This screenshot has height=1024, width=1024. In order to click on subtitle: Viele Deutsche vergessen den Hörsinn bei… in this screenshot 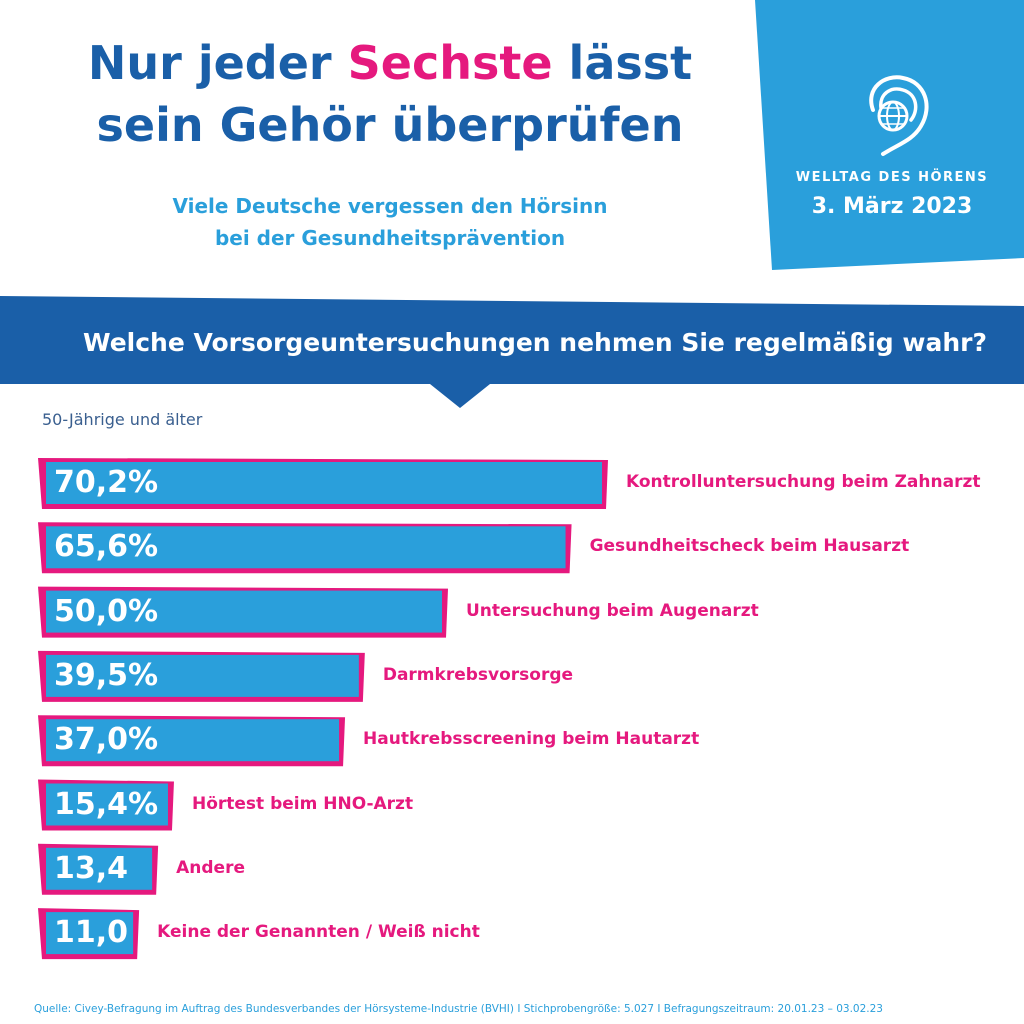, I will do `click(390, 222)`.